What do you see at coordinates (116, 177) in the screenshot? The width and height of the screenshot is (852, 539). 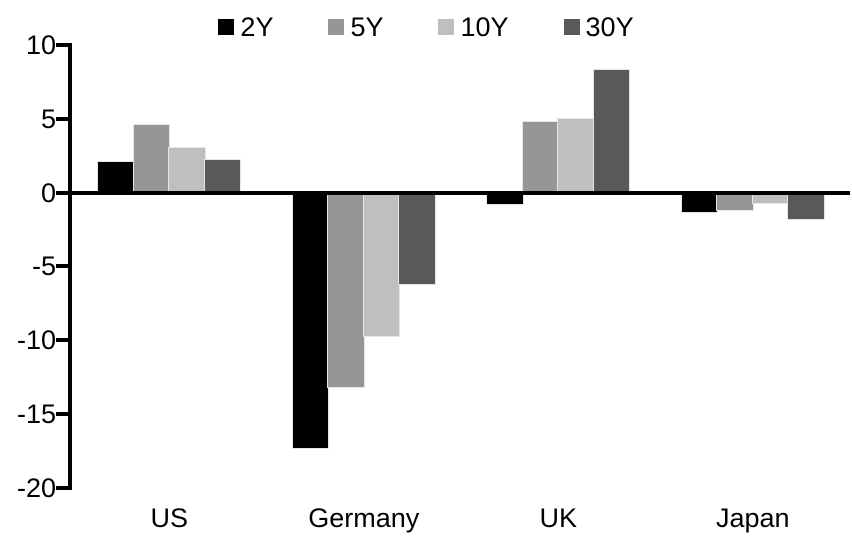 I see `bar-us-2y` at bounding box center [116, 177].